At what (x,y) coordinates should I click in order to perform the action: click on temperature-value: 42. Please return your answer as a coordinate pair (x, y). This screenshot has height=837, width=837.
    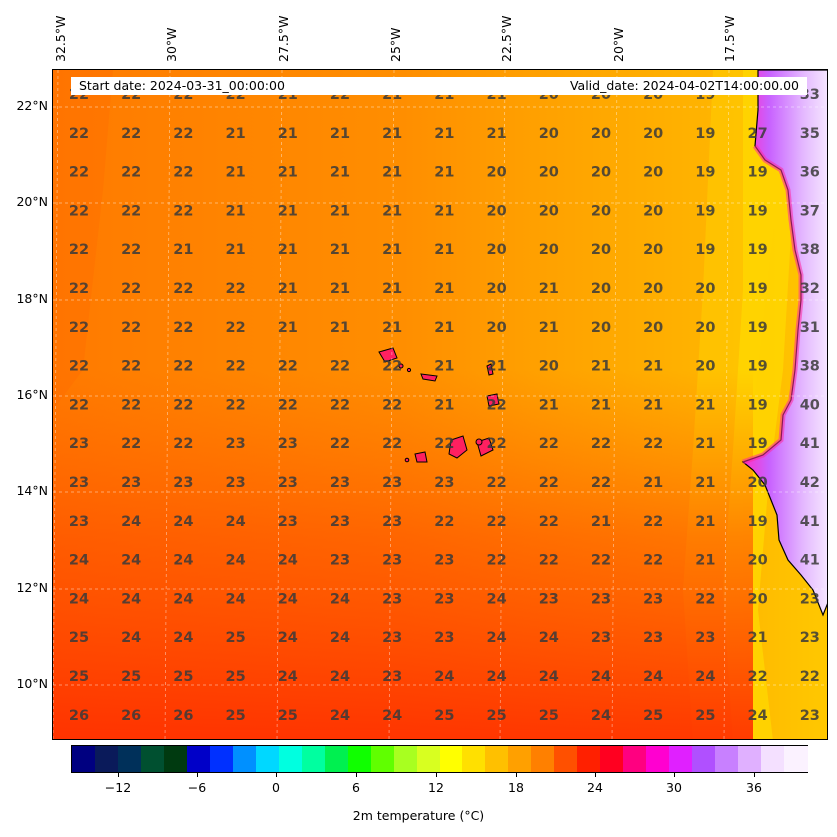
    Looking at the image, I should click on (810, 483).